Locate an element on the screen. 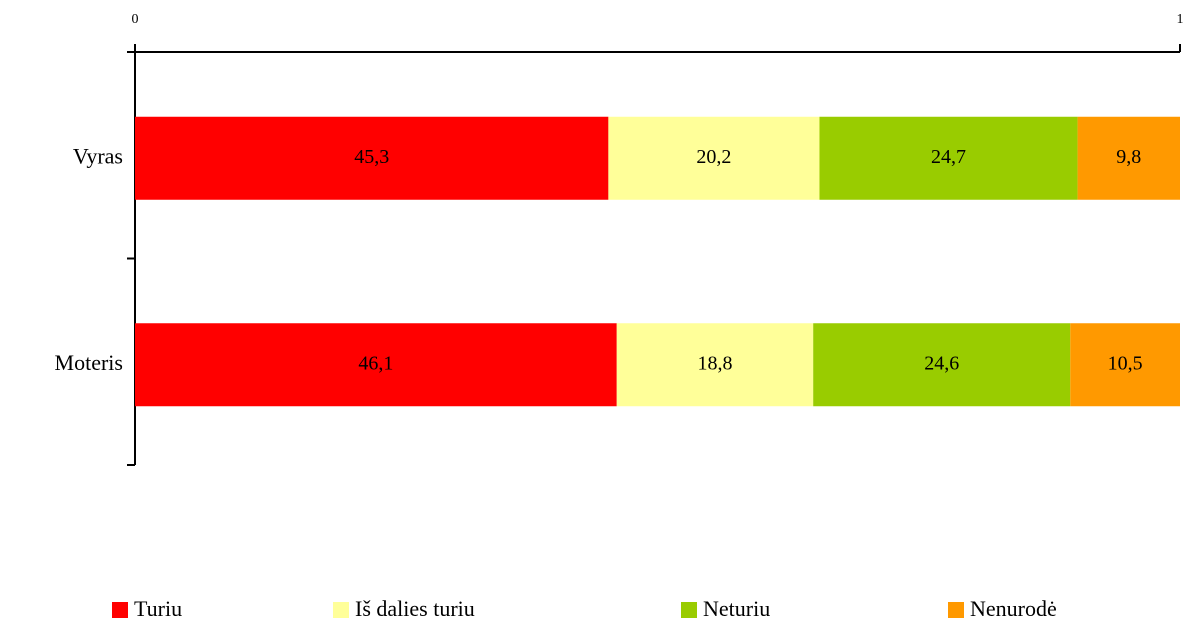  value-label: 18,8 is located at coordinates (714, 363).